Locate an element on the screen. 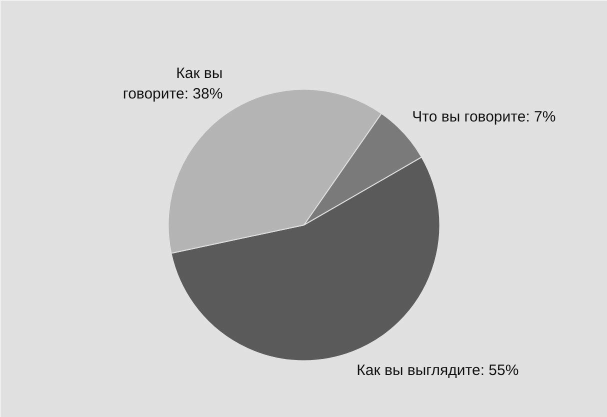 The width and height of the screenshot is (607, 417). slice-label: Как вы говорите: 38% is located at coordinates (172, 84).